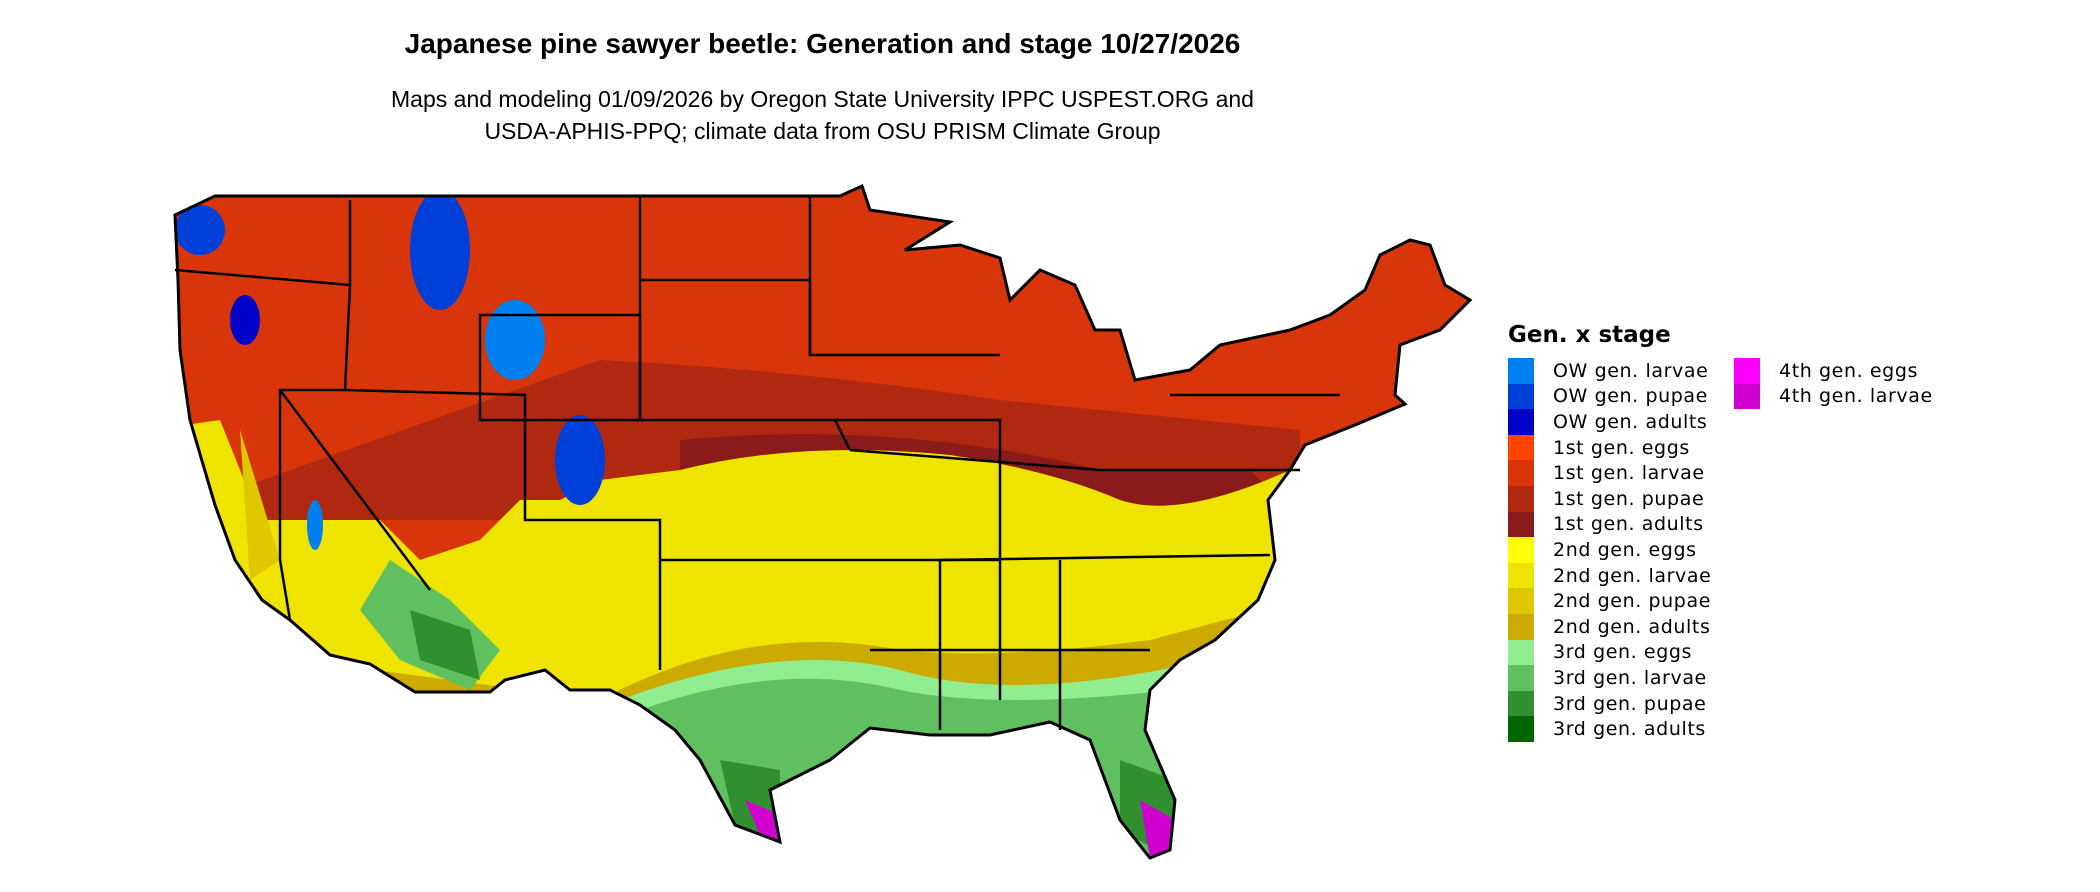 The width and height of the screenshot is (2100, 892). What do you see at coordinates (1621, 447) in the screenshot?
I see `legend-label: 1st gen. eggs` at bounding box center [1621, 447].